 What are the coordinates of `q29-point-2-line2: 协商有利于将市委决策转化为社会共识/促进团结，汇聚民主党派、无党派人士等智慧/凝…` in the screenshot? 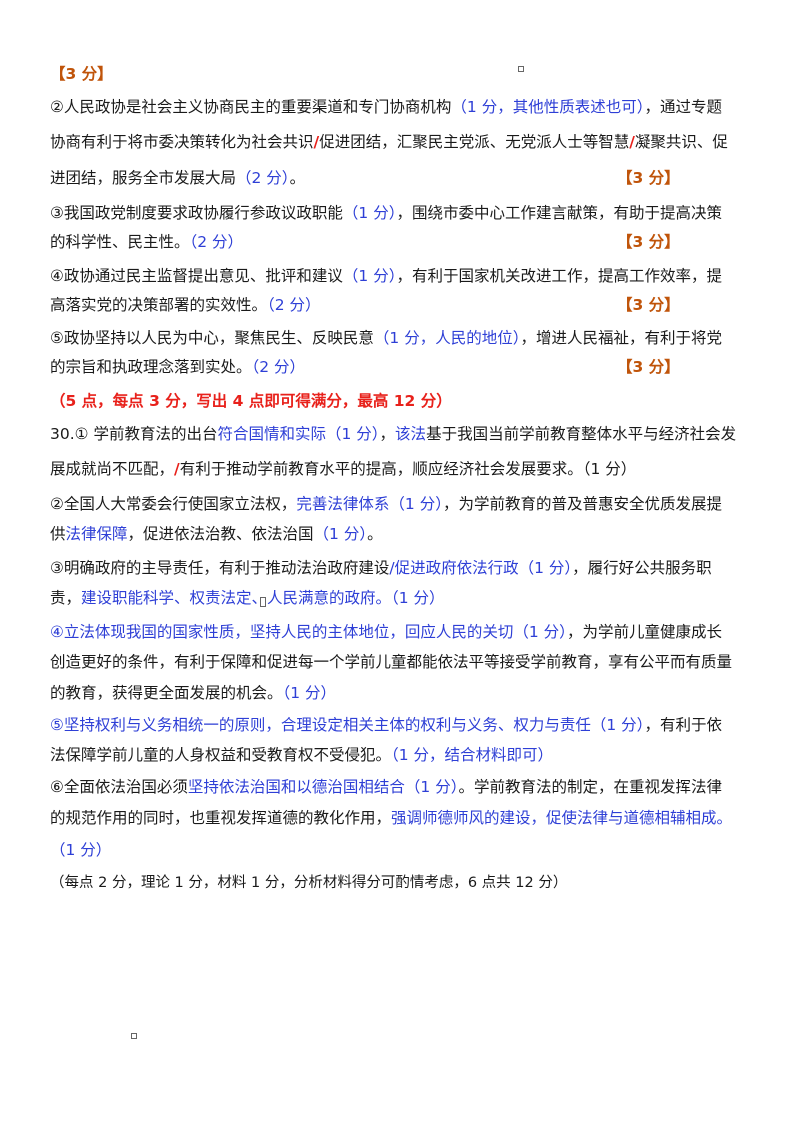 It's located at (402, 142).